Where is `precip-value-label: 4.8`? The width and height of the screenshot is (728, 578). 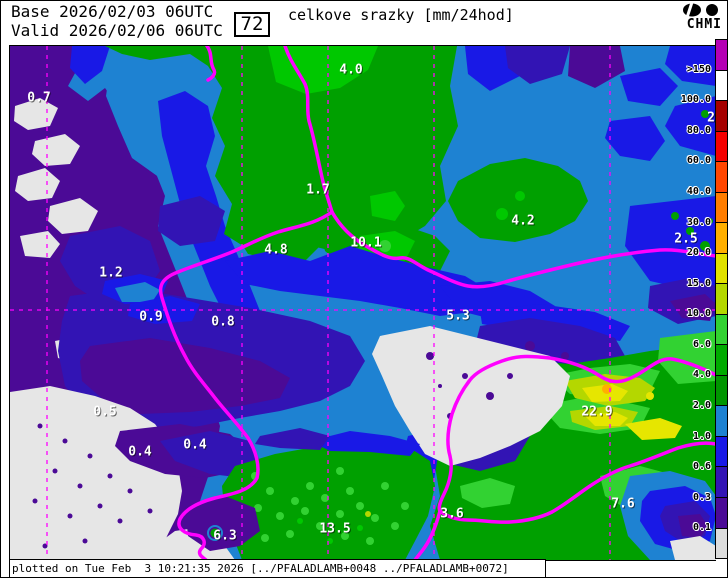 precip-value-label: 4.8 is located at coordinates (276, 250).